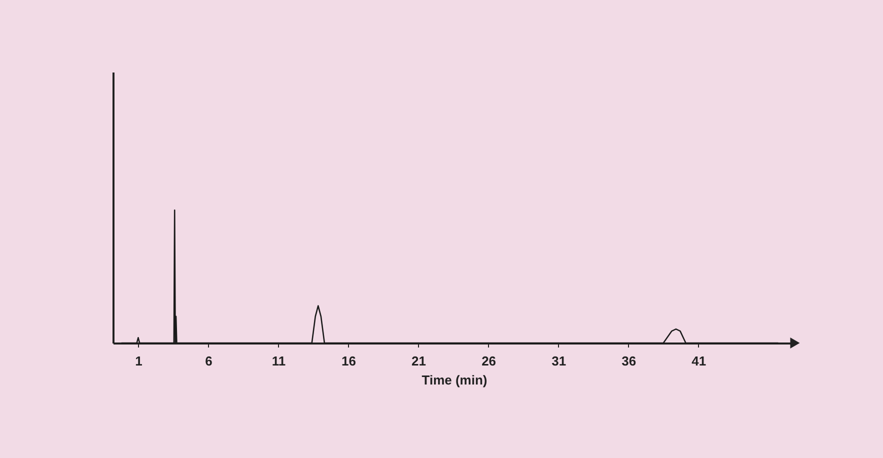 The image size is (883, 458). What do you see at coordinates (455, 380) in the screenshot?
I see `x-axis-title: Time (min)` at bounding box center [455, 380].